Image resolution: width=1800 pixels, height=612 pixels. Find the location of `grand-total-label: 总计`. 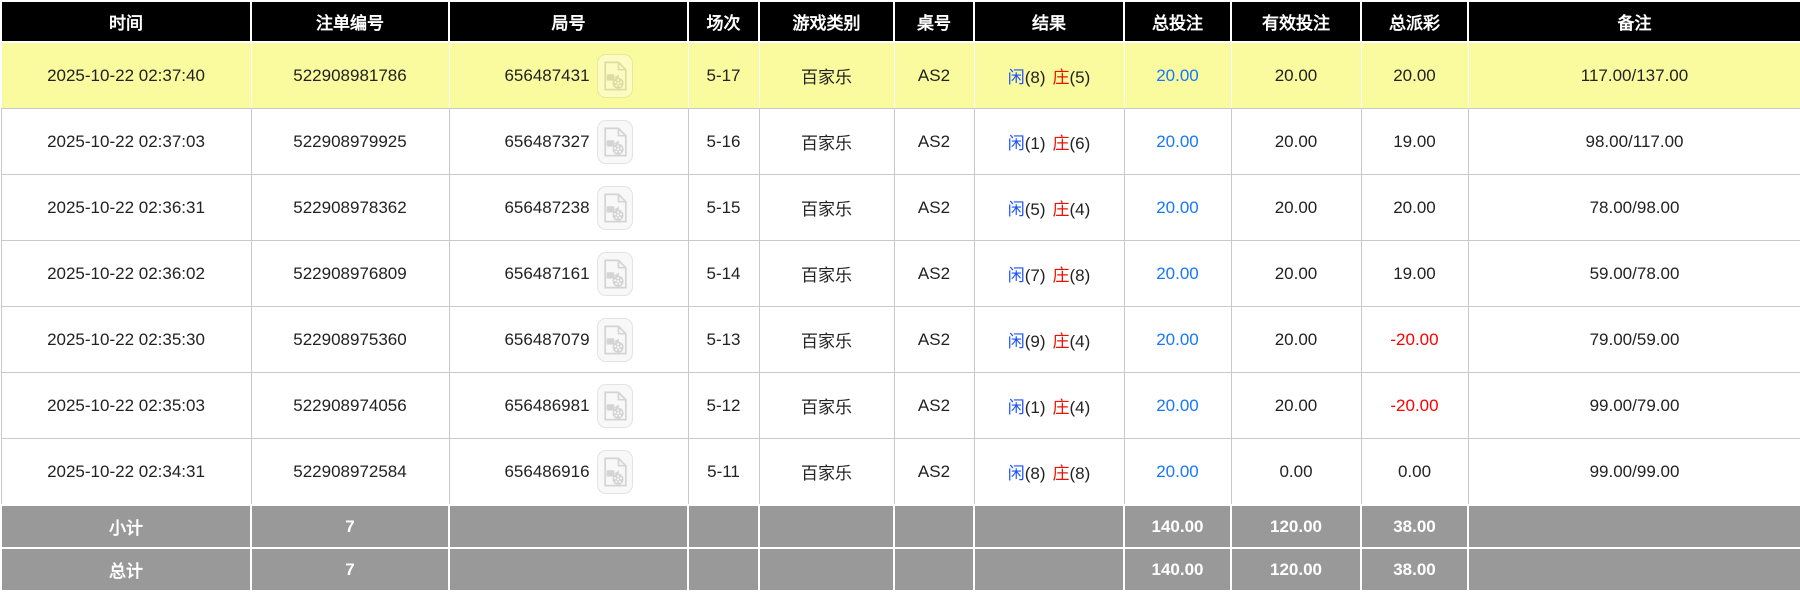

grand-total-label: 总计 is located at coordinates (126, 569).